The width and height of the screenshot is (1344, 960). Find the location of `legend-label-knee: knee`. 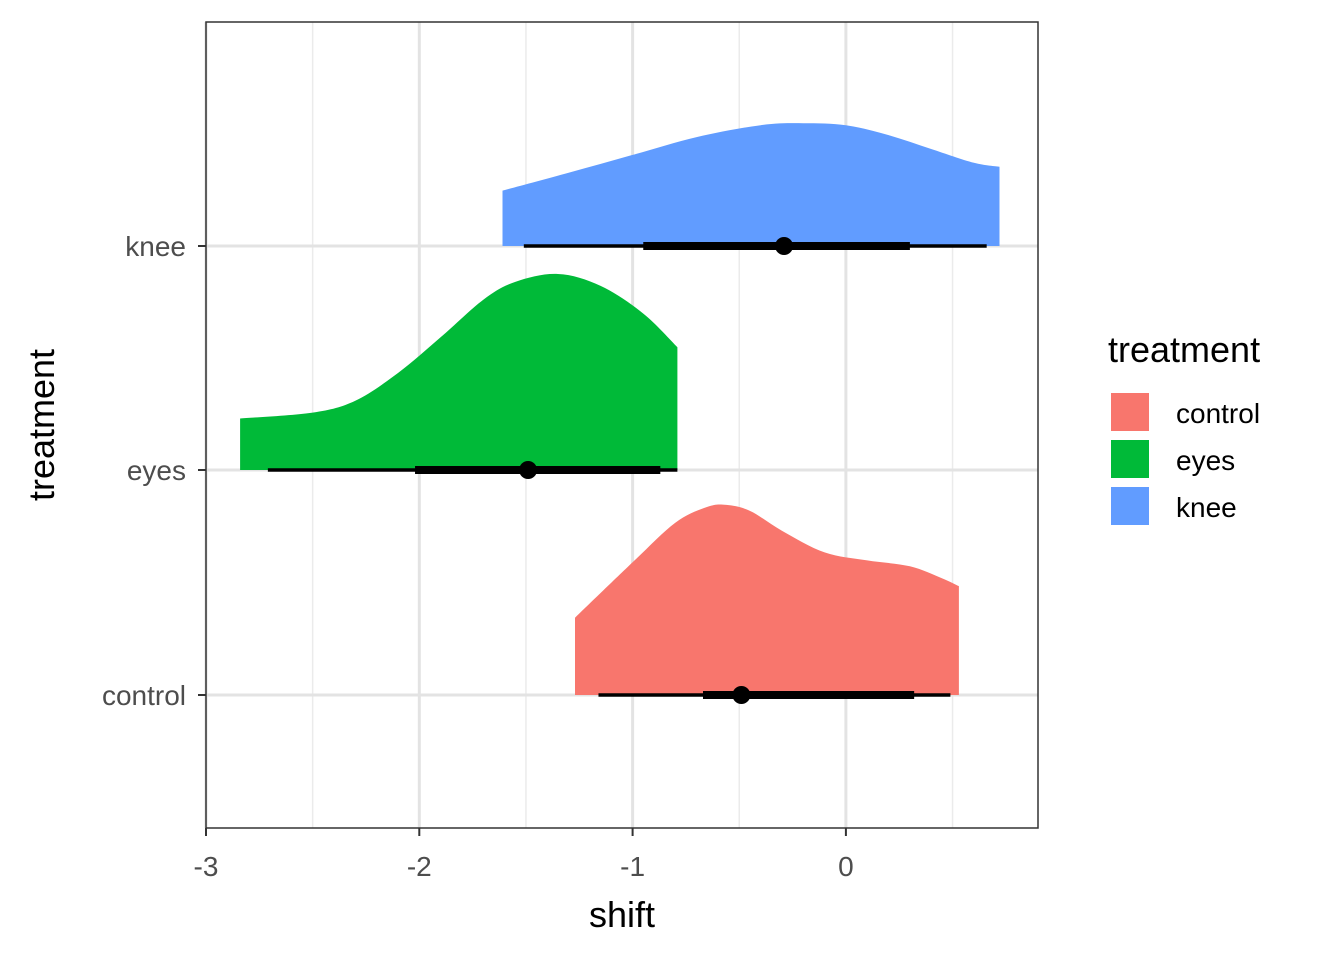

legend-label-knee: knee is located at coordinates (1206, 507).